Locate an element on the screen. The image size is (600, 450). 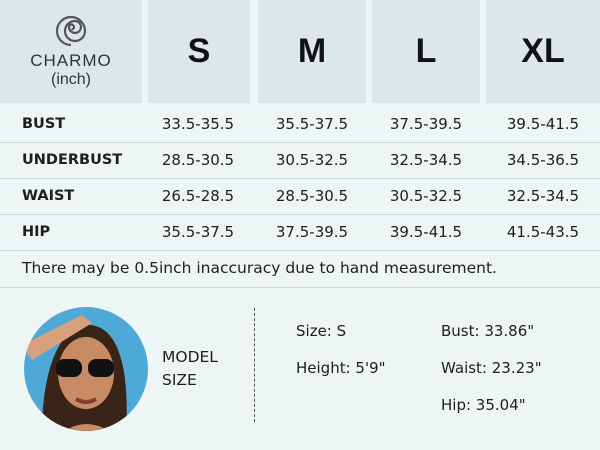
brand-cell: CHARMO (inch) is located at coordinates (71, 51).